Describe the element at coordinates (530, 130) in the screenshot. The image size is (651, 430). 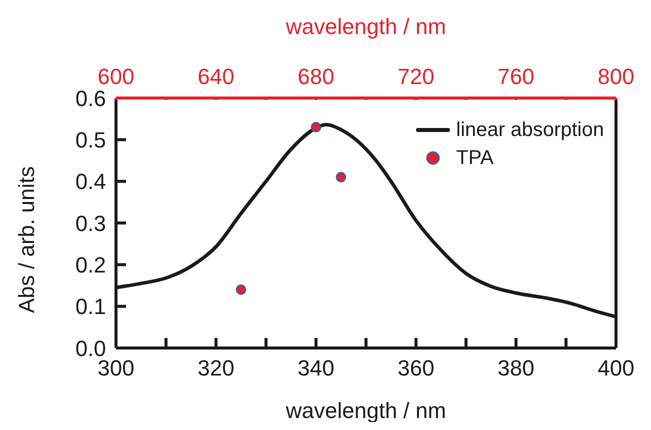
I see `legend-label: linear absorption` at that location.